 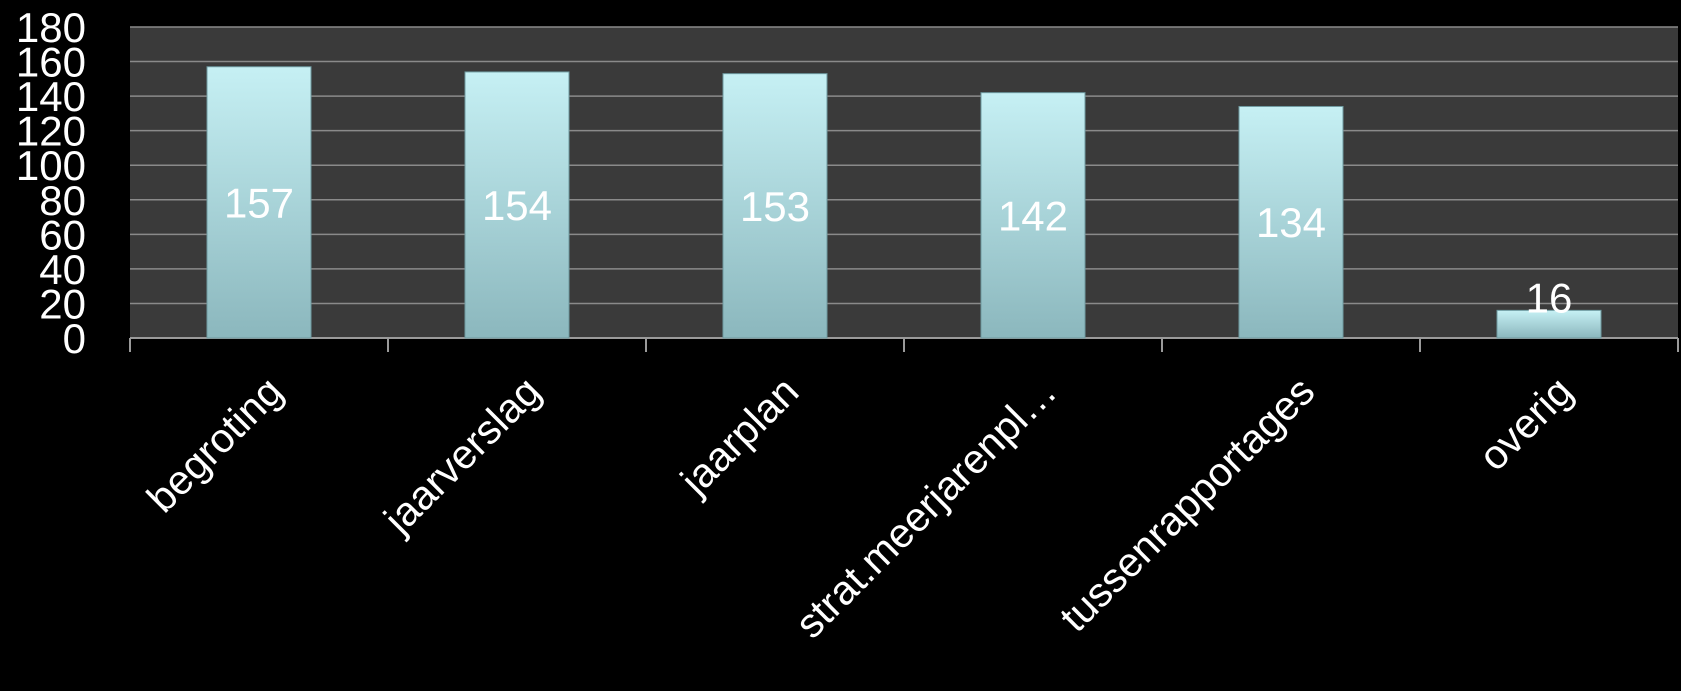 What do you see at coordinates (1525, 423) in the screenshot?
I see `x-tick-label: overig` at bounding box center [1525, 423].